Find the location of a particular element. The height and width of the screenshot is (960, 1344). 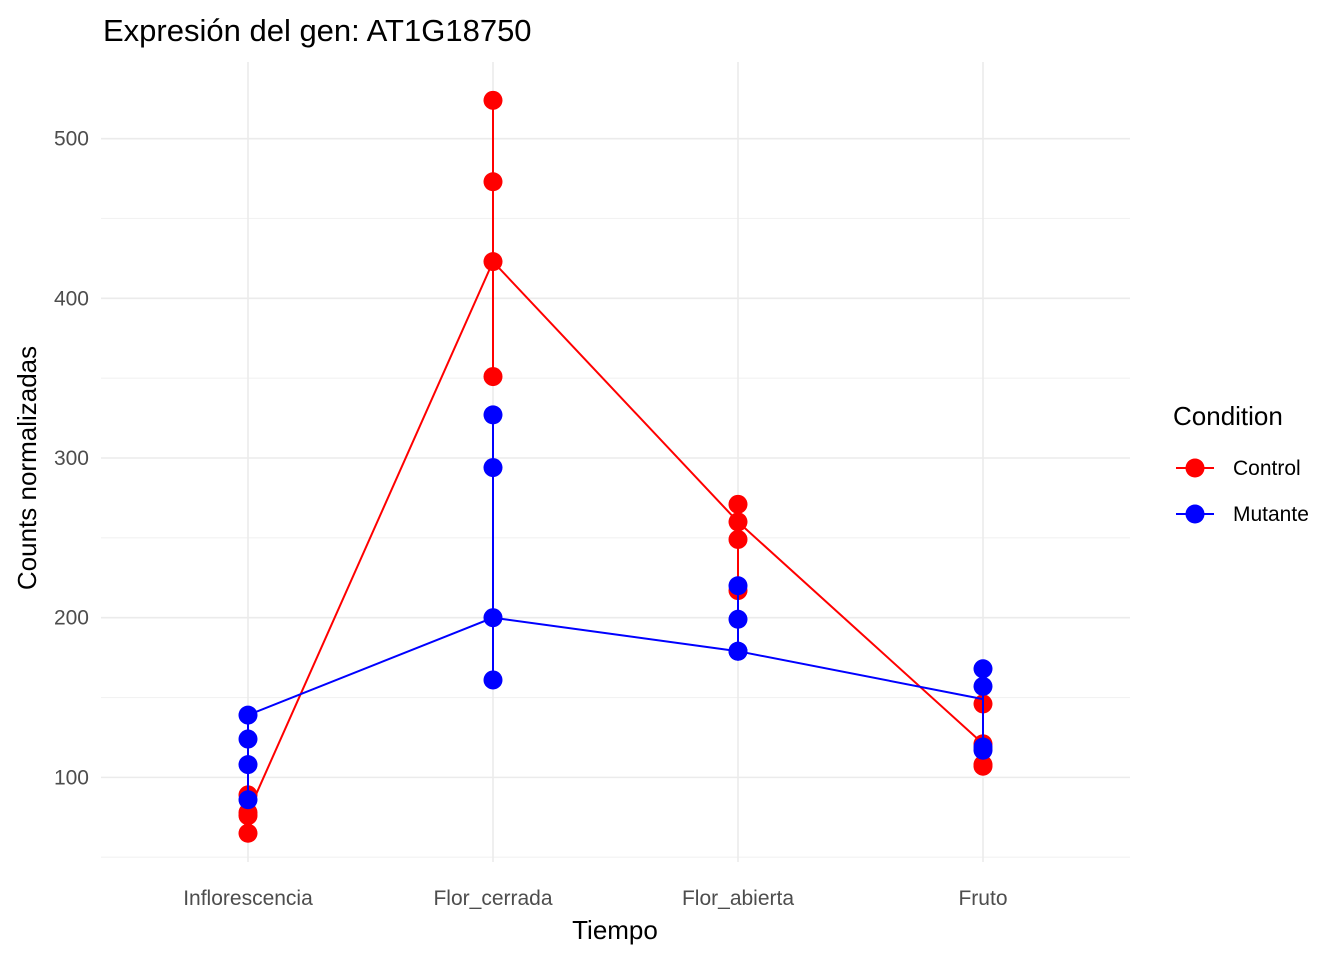

y-tick-label: 100 is located at coordinates (71, 777).